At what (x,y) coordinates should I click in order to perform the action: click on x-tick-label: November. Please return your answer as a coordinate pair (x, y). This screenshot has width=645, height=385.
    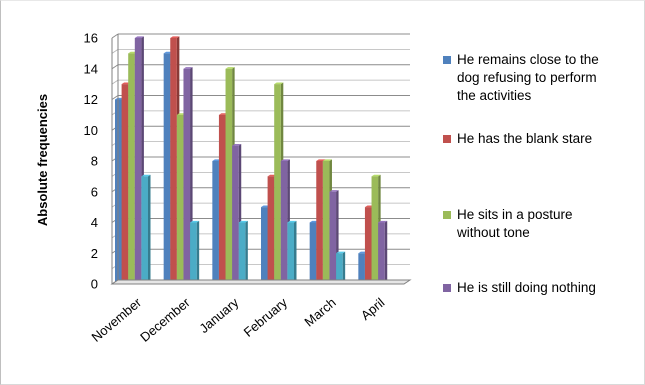
    Looking at the image, I should click on (117, 319).